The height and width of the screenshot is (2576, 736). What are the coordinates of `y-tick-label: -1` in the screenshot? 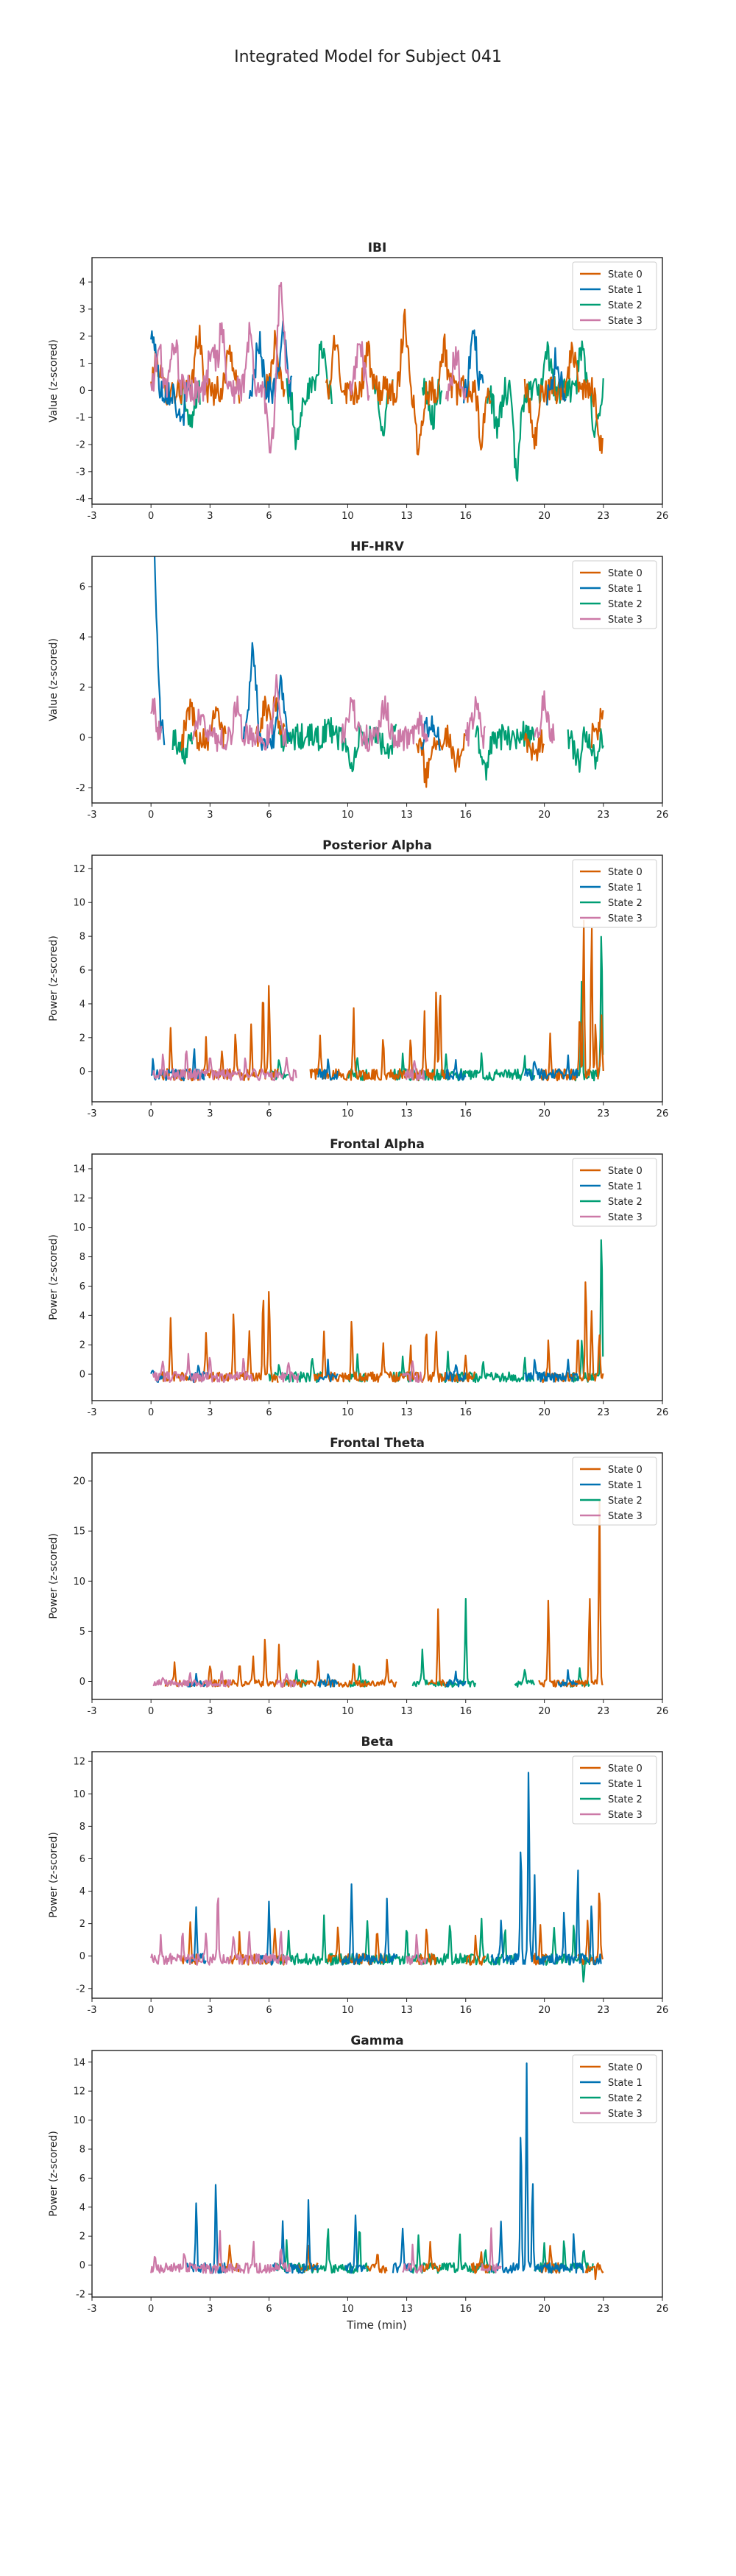 It's located at (80, 418).